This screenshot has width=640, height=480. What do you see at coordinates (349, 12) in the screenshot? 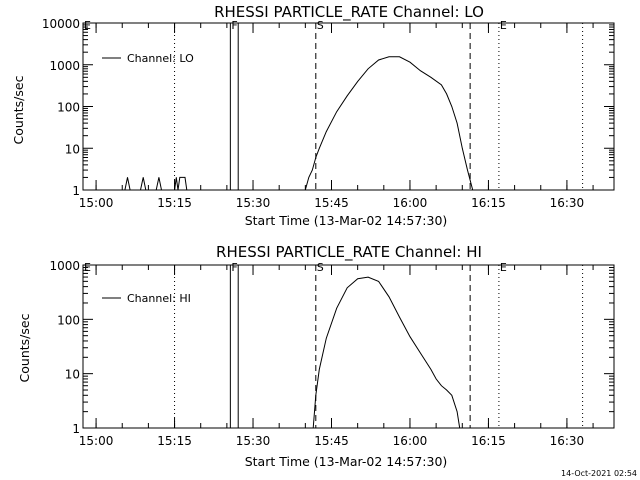
I see `chart-title: RHESSI PARTICLE_RATE Channel: LO` at bounding box center [349, 12].